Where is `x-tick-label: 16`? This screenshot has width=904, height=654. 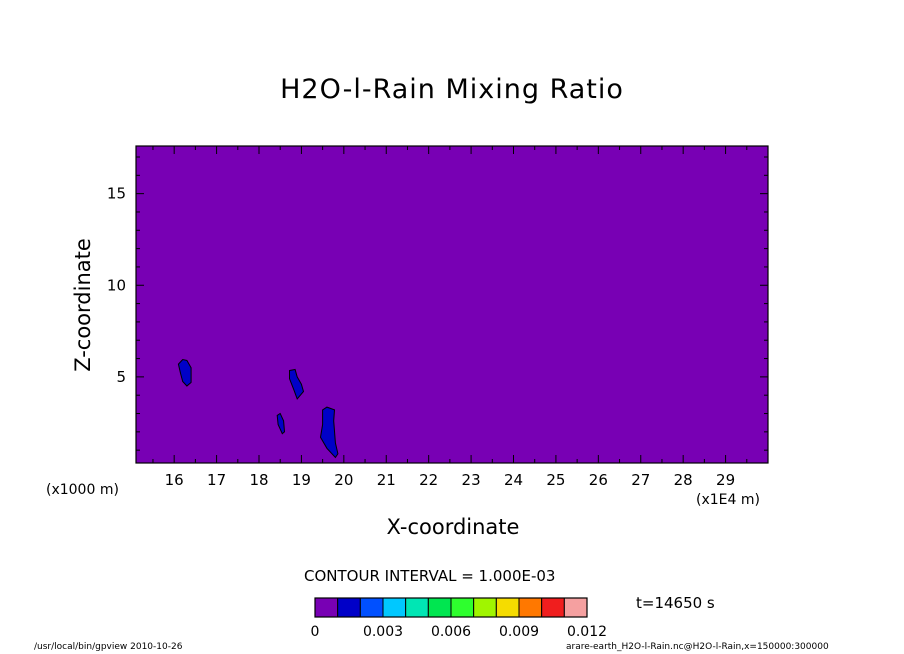
x-tick-label: 16 is located at coordinates (174, 480).